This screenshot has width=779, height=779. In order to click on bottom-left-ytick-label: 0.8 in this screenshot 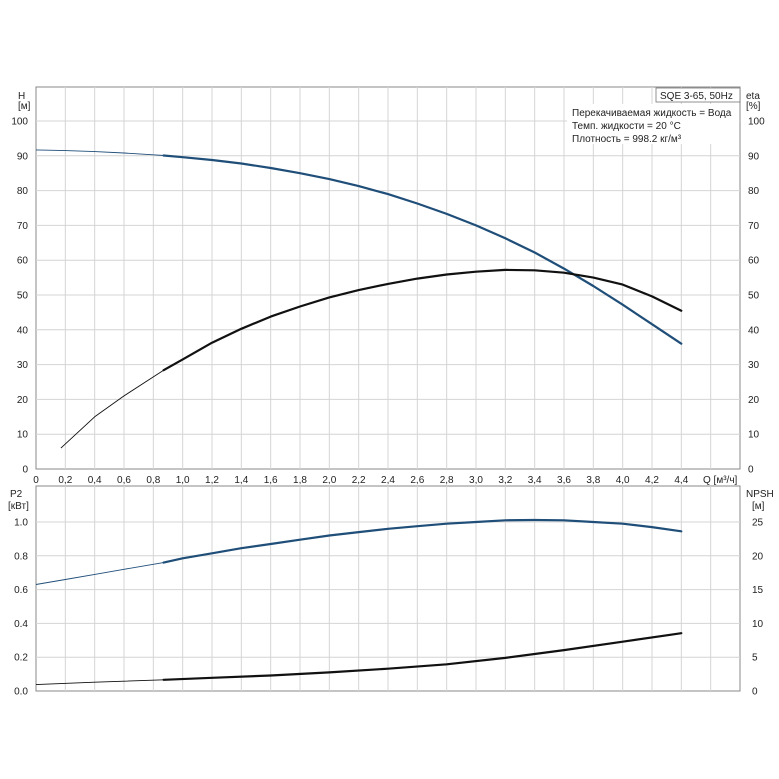, I will do `click(21, 556)`.